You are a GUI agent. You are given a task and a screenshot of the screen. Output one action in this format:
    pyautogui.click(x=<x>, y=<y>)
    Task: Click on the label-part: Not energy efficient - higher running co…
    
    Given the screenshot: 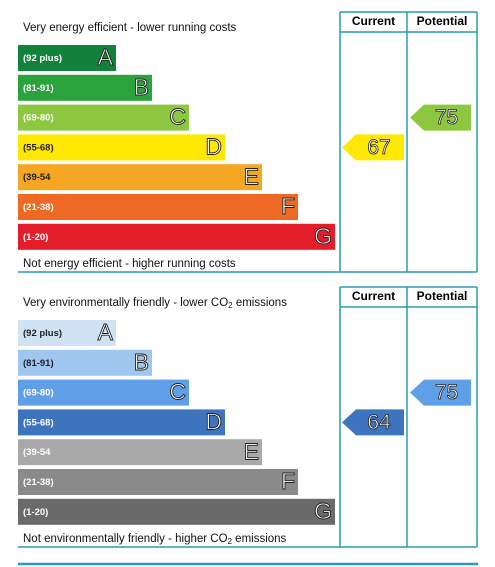 What is the action you would take?
    pyautogui.click(x=129, y=264)
    